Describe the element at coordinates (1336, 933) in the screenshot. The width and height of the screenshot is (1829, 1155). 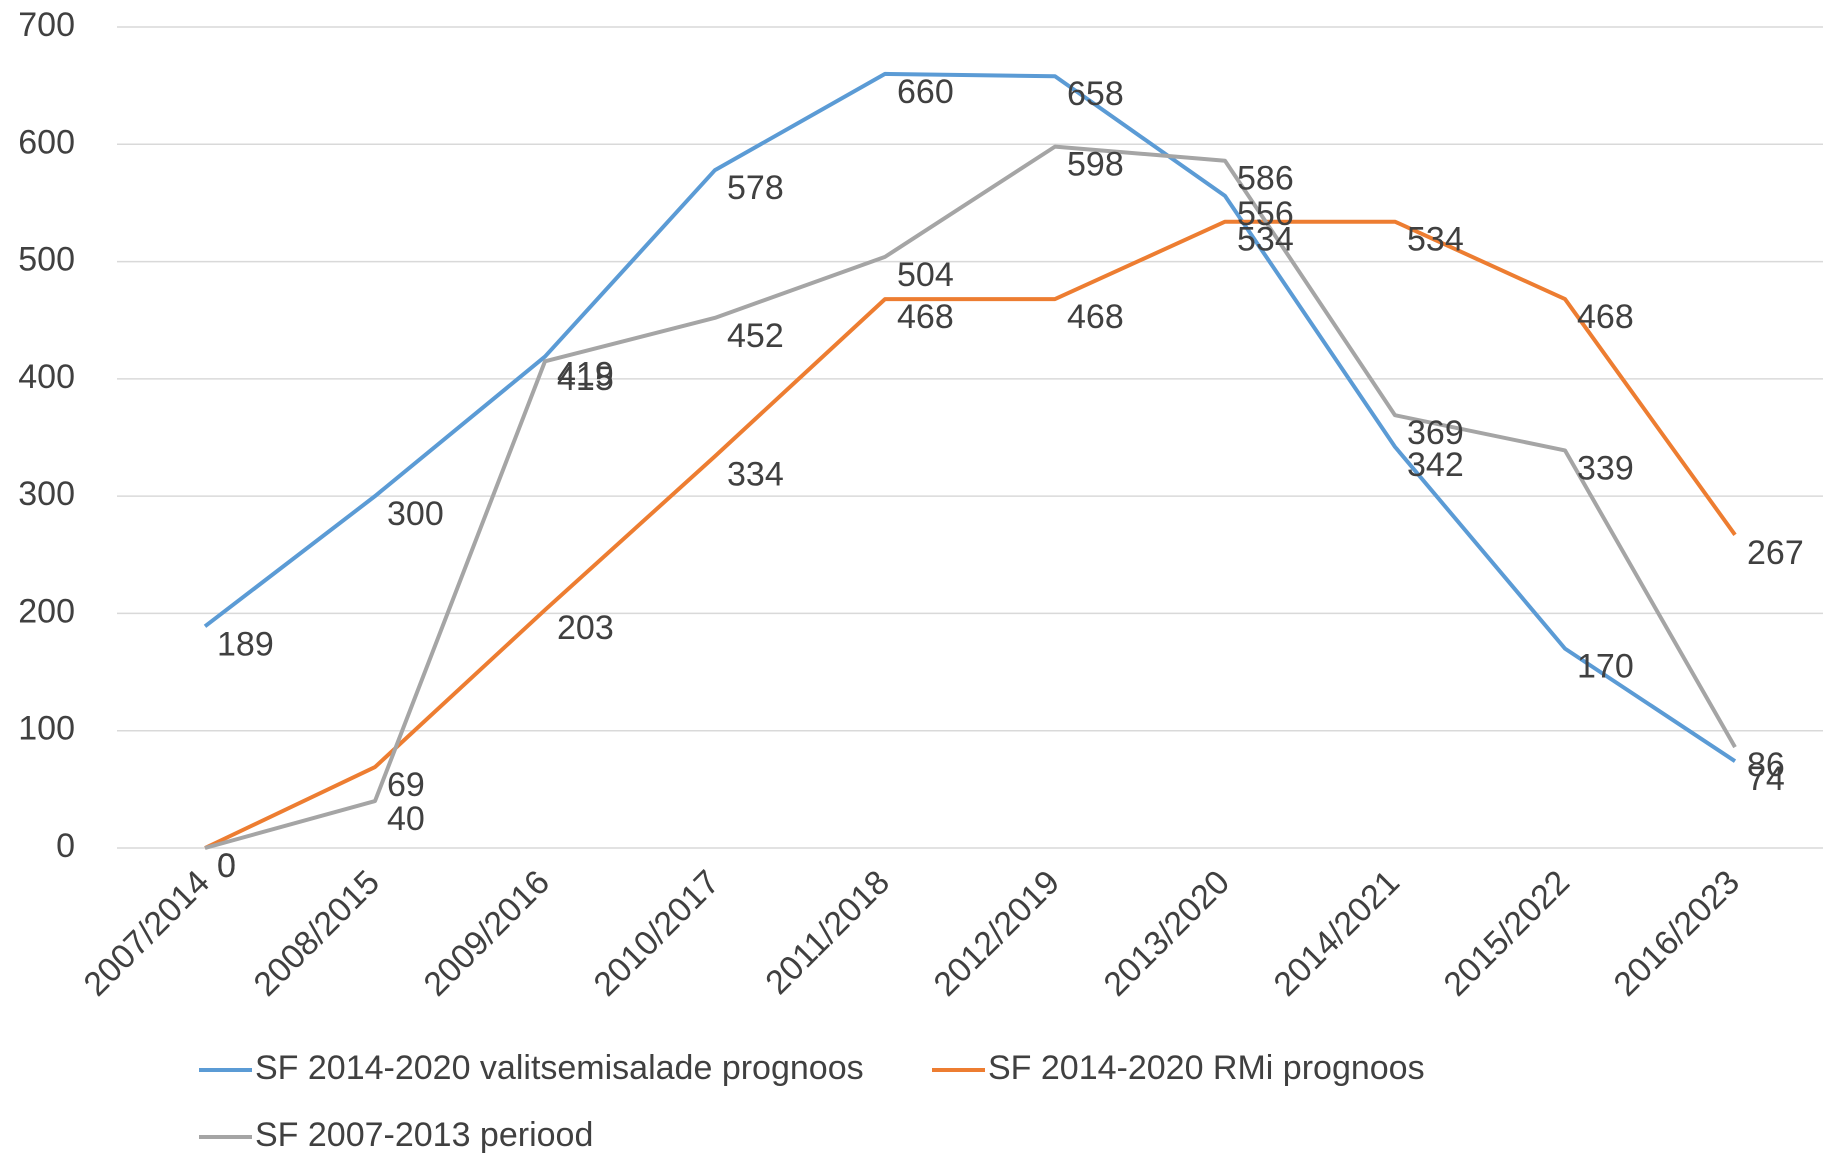
I see `x-tick-label: 2014/2021` at that location.